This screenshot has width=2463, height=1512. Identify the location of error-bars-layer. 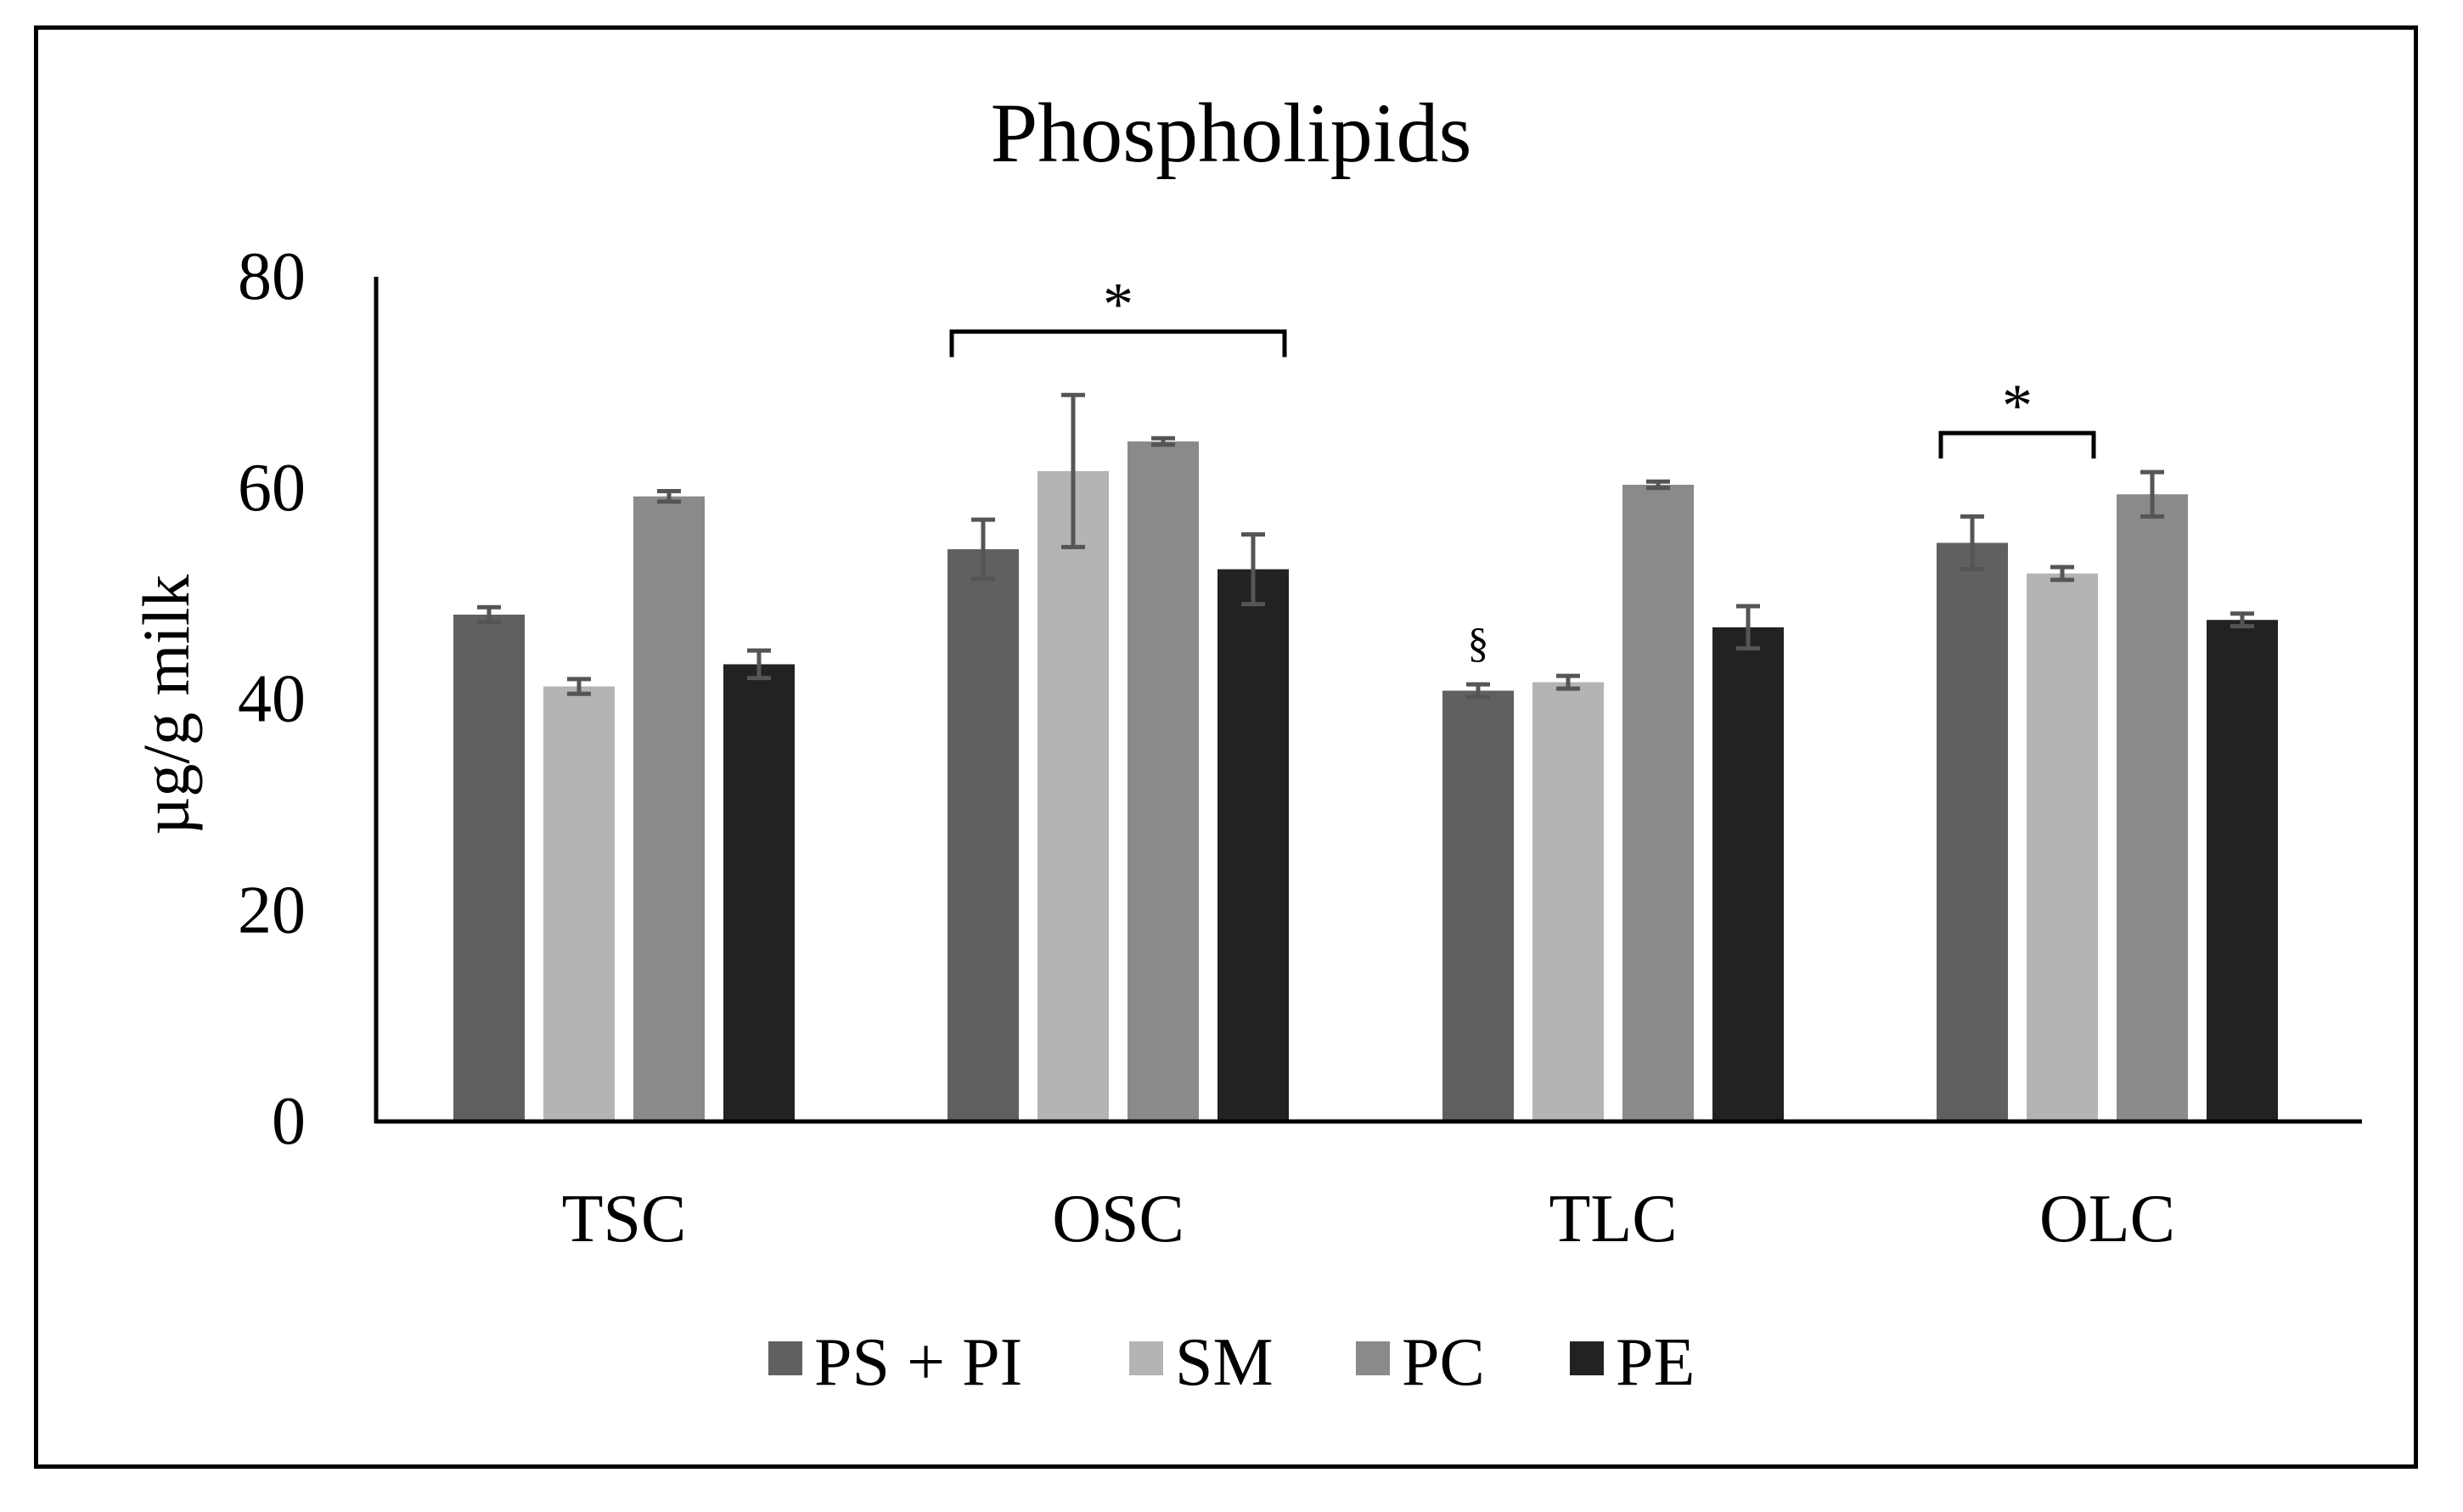
(1365, 546).